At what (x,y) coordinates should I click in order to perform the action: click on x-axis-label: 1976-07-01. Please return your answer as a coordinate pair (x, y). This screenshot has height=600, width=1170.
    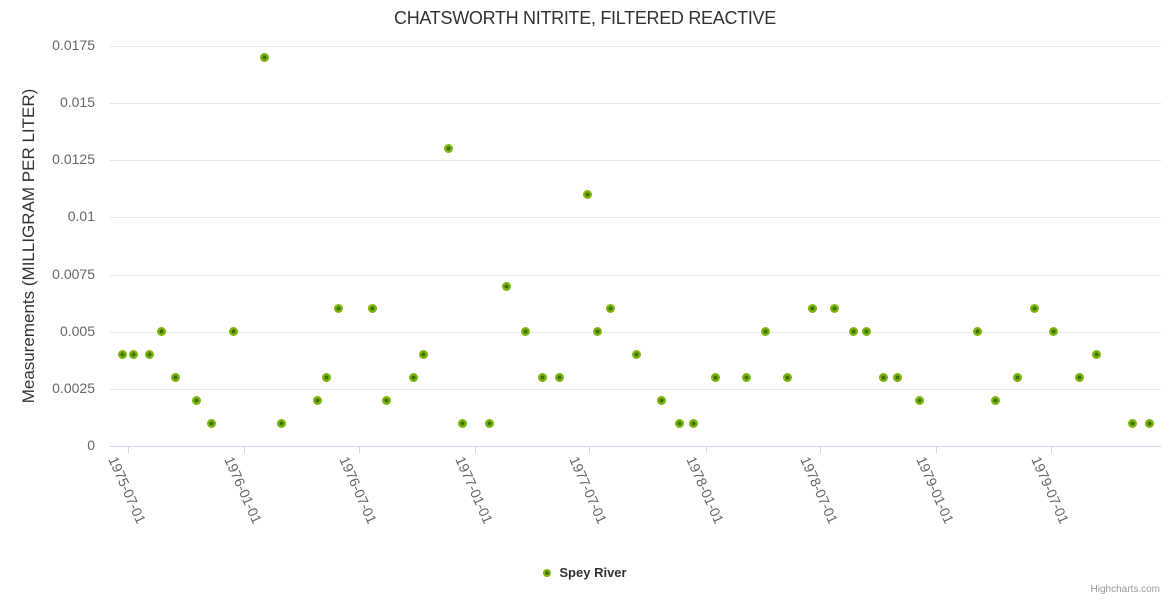
    Looking at the image, I should click on (358, 490).